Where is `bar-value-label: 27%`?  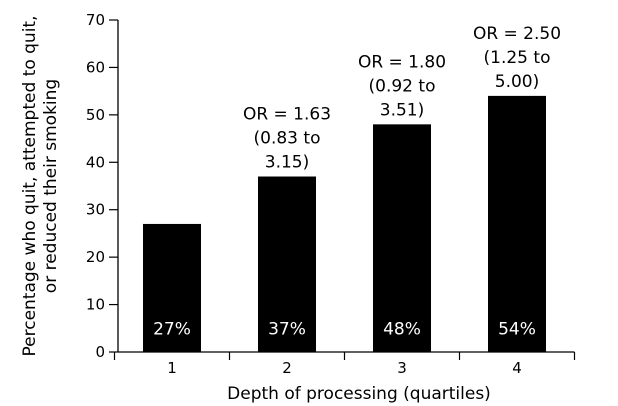
bar-value-label: 27% is located at coordinates (172, 329).